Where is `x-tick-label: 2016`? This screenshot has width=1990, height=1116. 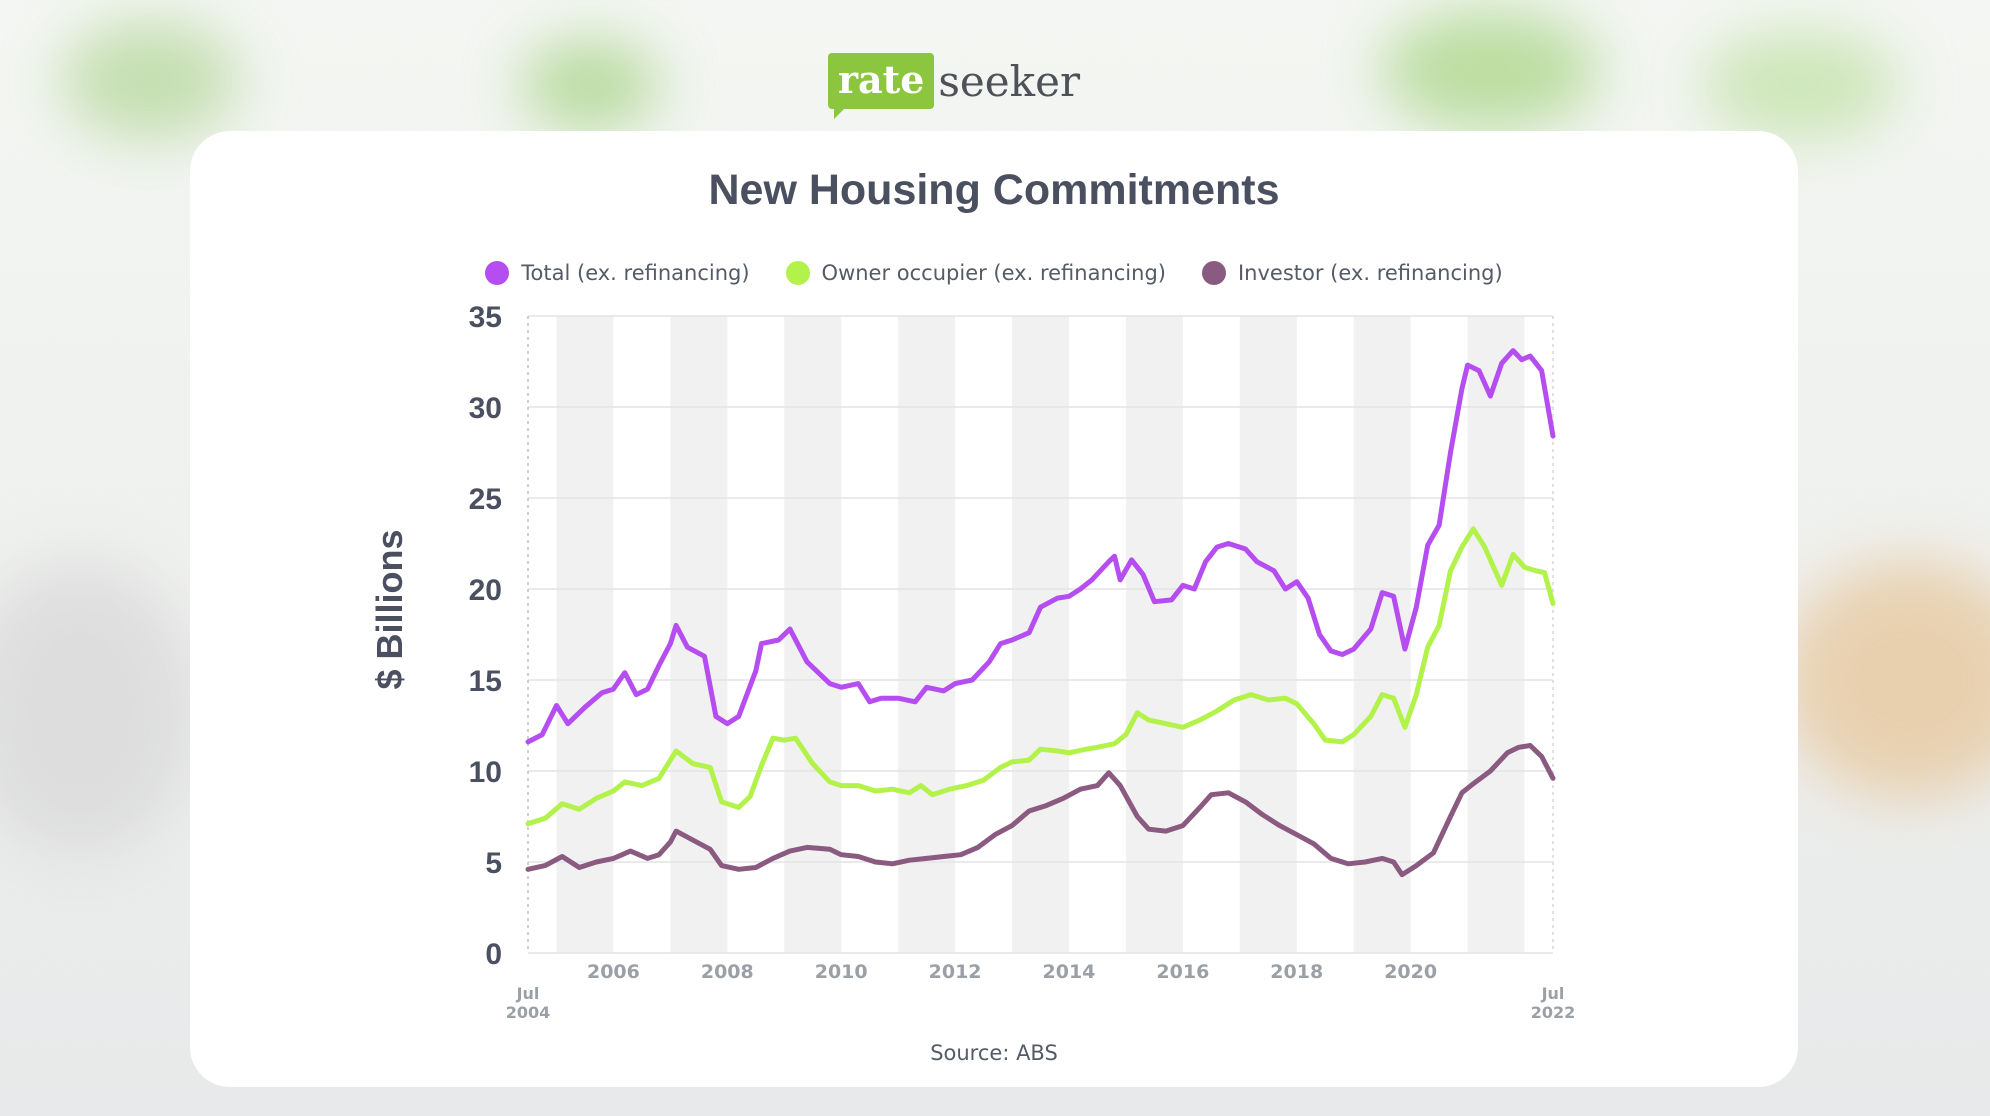 x-tick-label: 2016 is located at coordinates (1182, 972).